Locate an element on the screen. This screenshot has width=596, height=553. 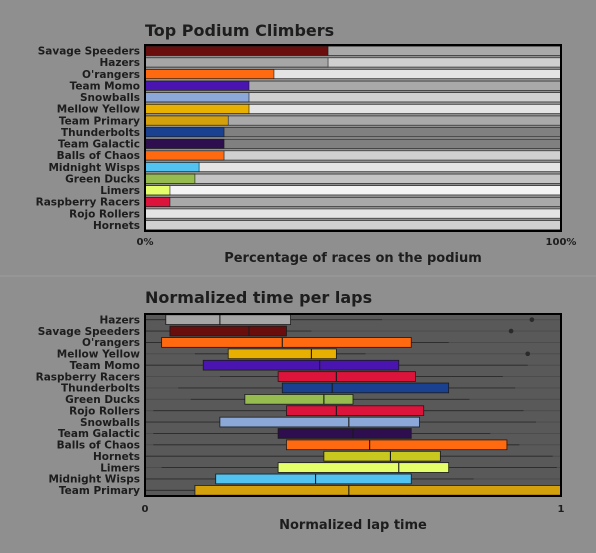
lap-time-category-label: Snowballs is located at coordinates (110, 423).